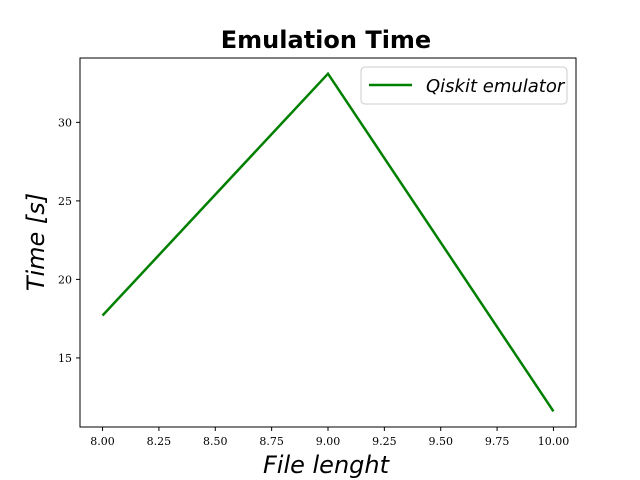 This screenshot has width=640, height=480. Describe the element at coordinates (65, 201) in the screenshot. I see `y-tick-label: 25` at that location.